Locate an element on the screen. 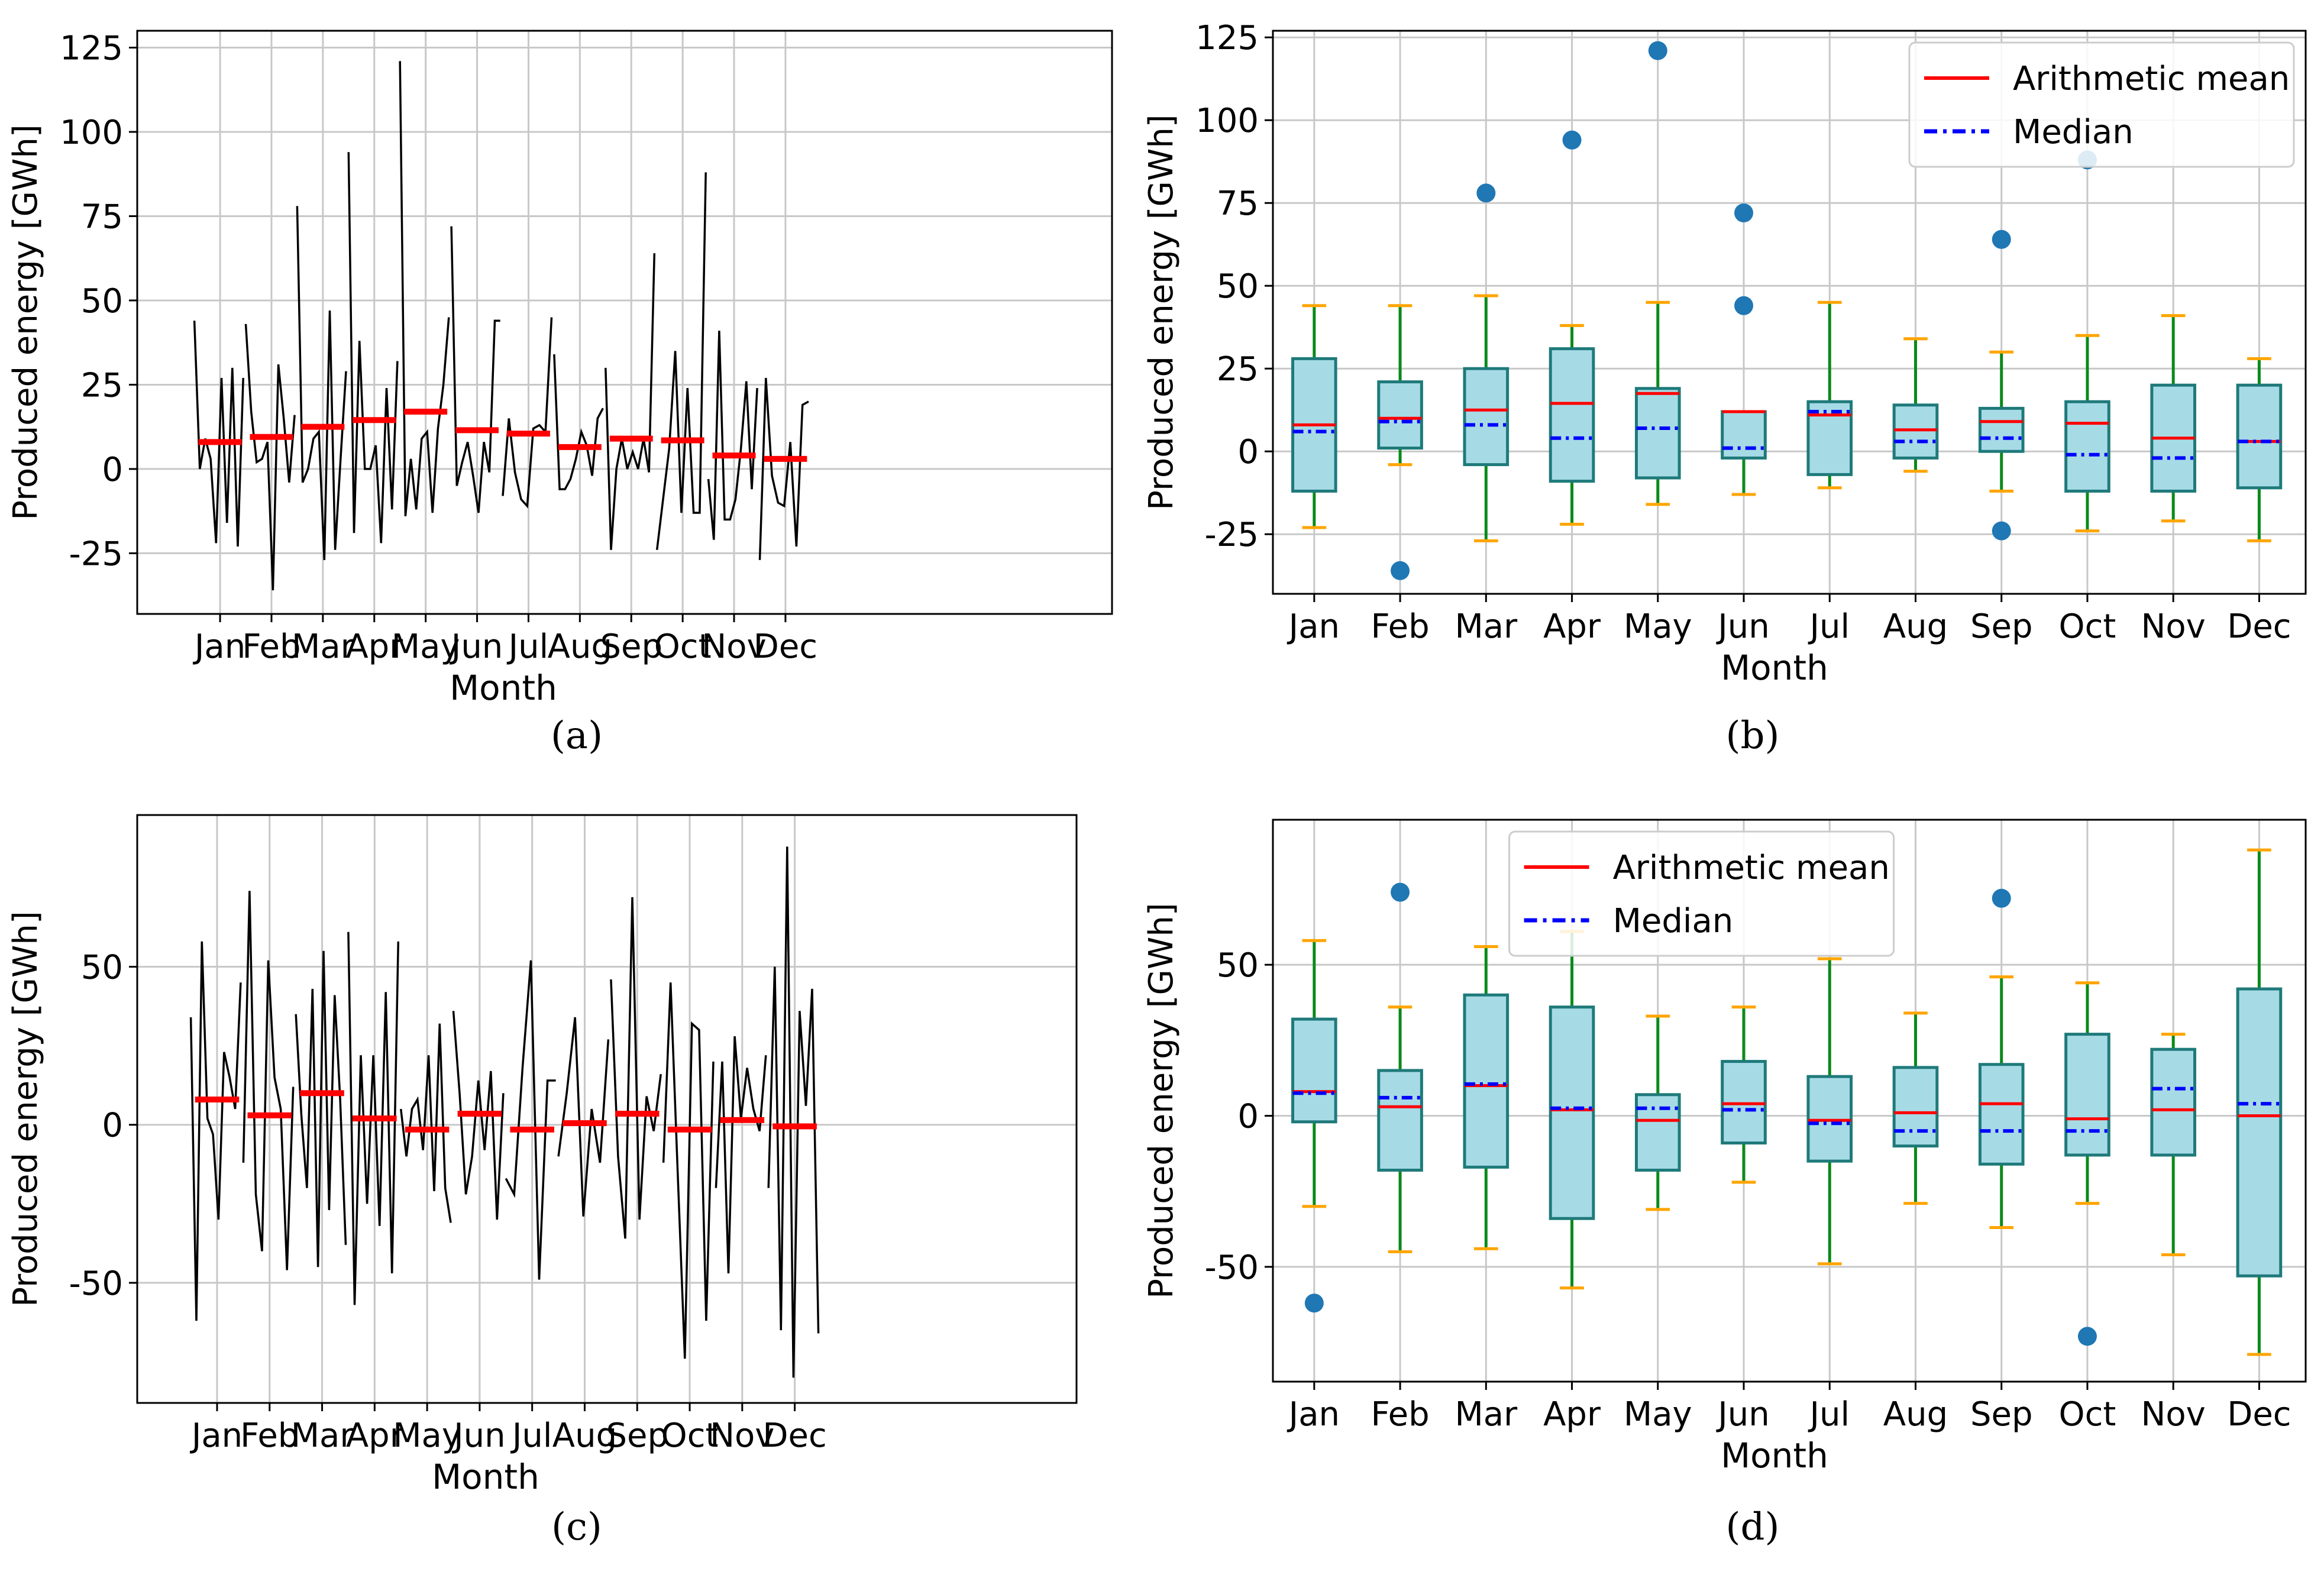 The height and width of the screenshot is (1578, 2324). panel-label: (d) is located at coordinates (1753, 1527).